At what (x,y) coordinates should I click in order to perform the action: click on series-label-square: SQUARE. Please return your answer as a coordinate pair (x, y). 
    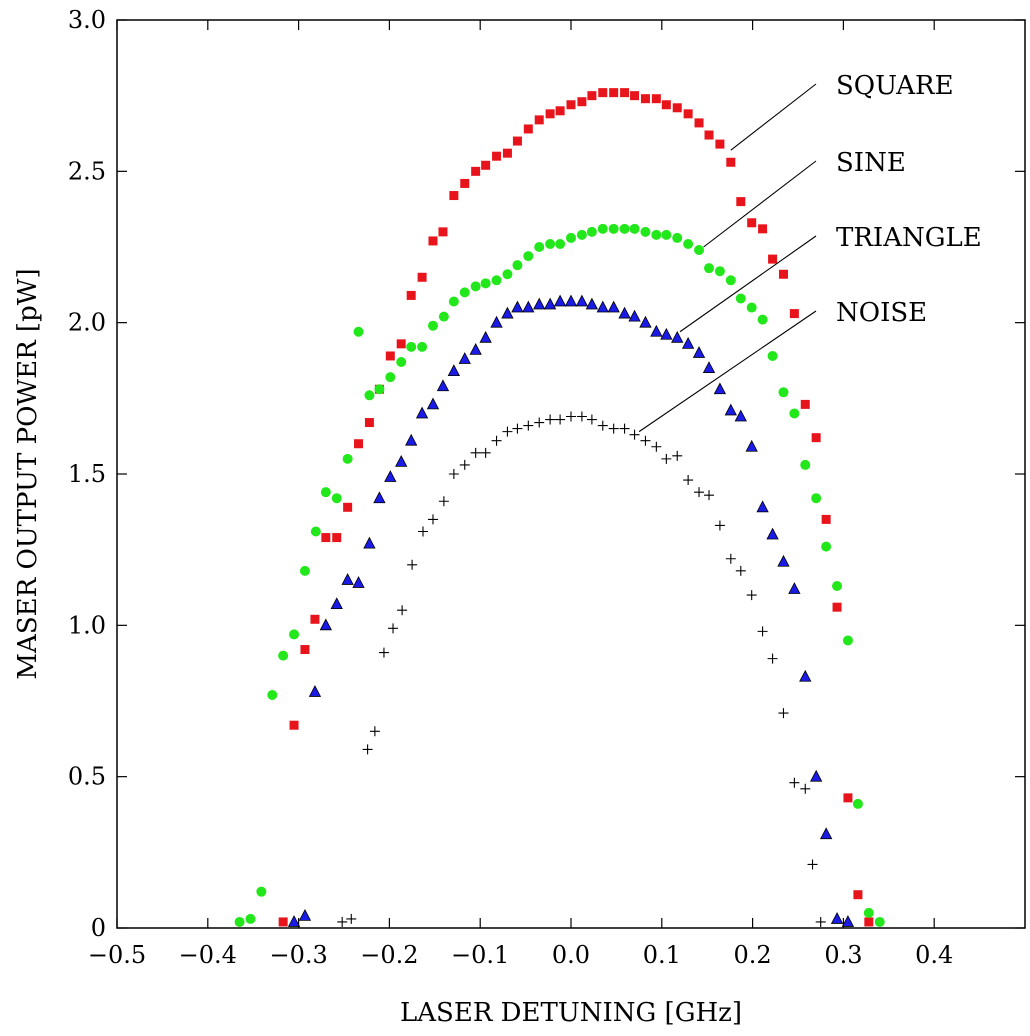
    Looking at the image, I should click on (895, 86).